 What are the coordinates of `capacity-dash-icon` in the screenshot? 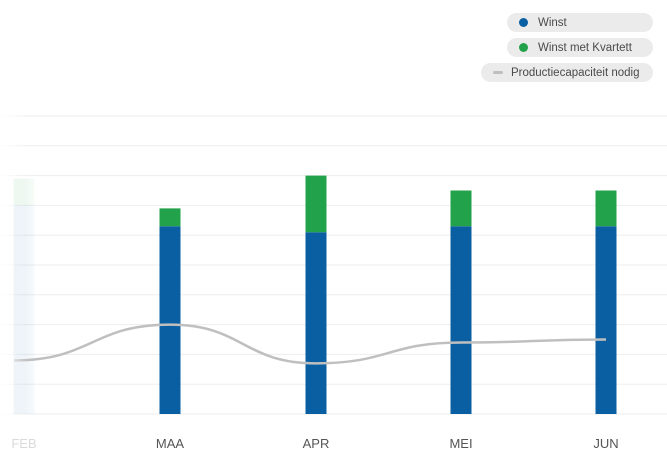 It's located at (498, 72).